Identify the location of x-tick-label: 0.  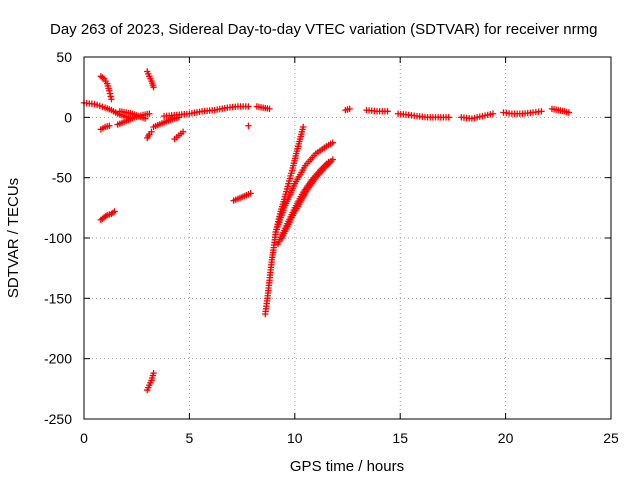
(84, 438).